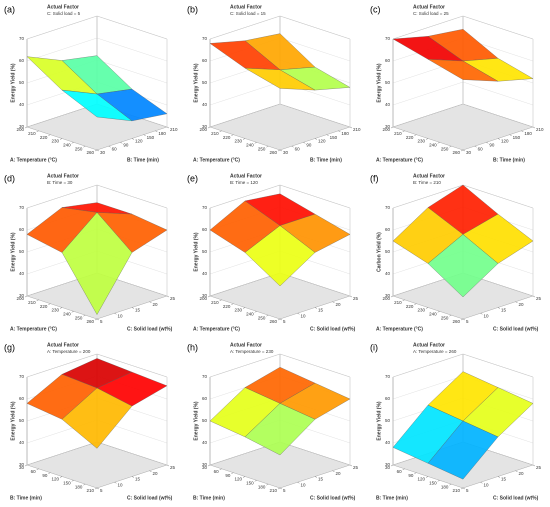 The image size is (550, 507). I want to click on floor, so click(463, 127).